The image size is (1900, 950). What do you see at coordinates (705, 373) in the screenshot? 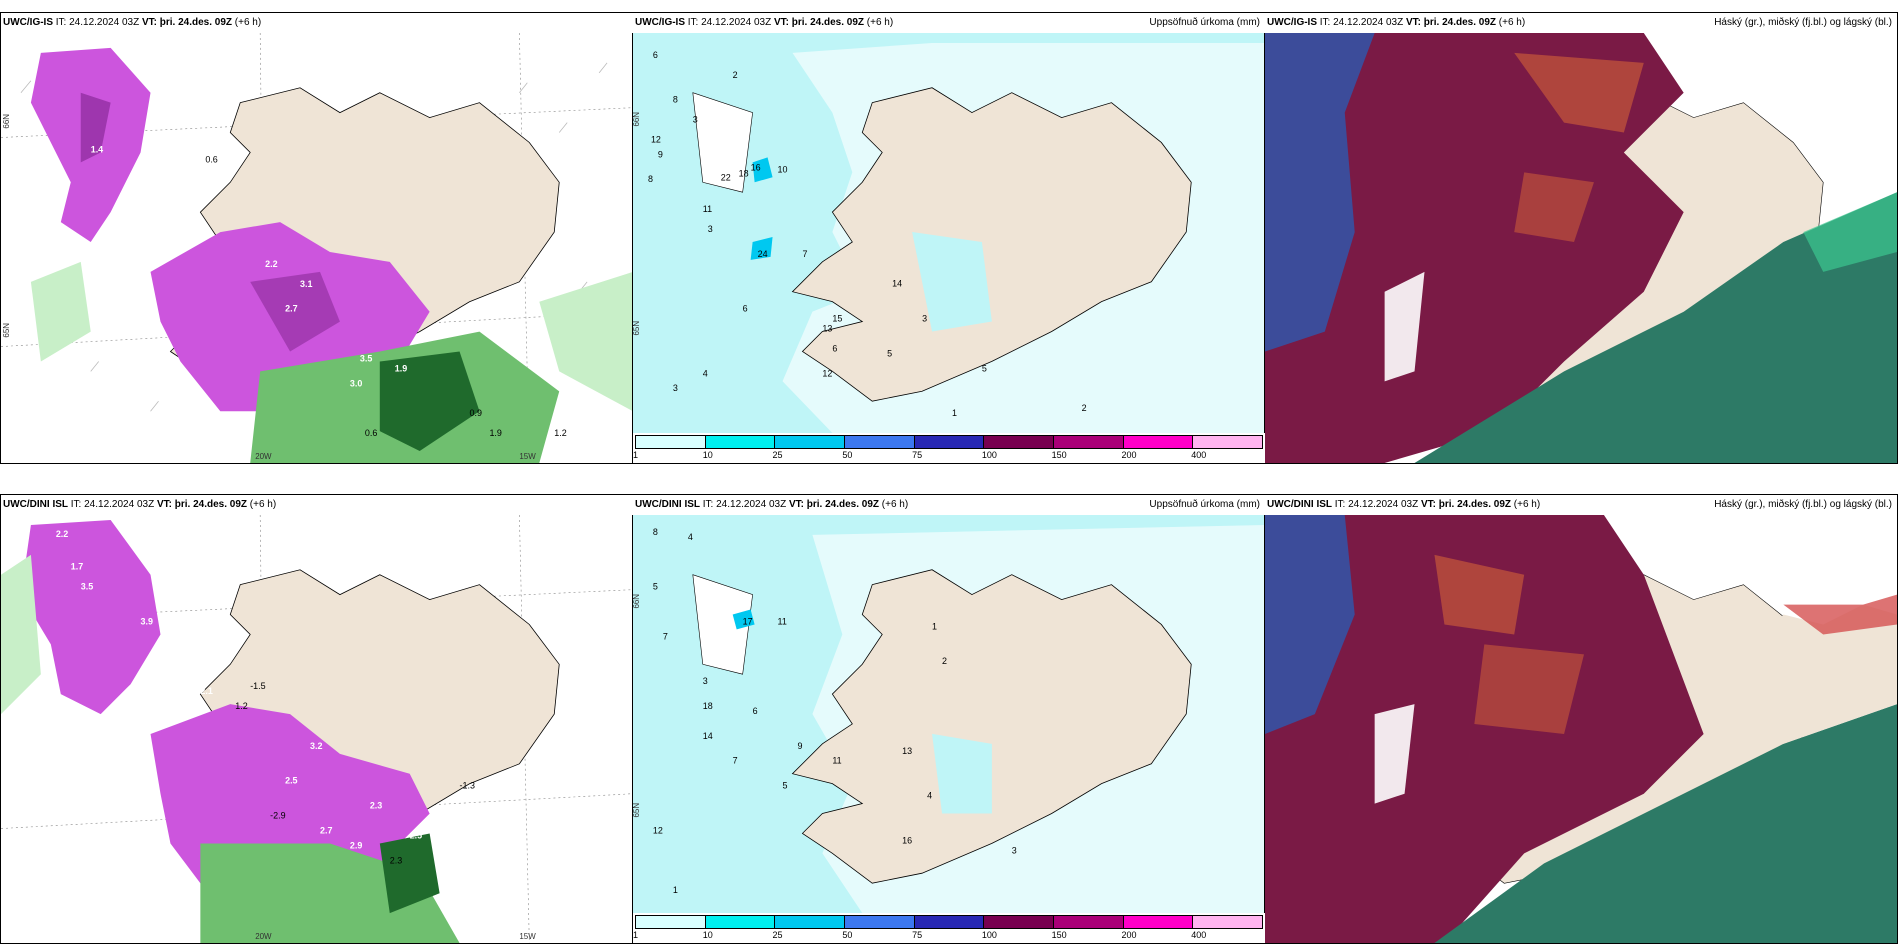
I see `precip-label: 4` at bounding box center [705, 373].